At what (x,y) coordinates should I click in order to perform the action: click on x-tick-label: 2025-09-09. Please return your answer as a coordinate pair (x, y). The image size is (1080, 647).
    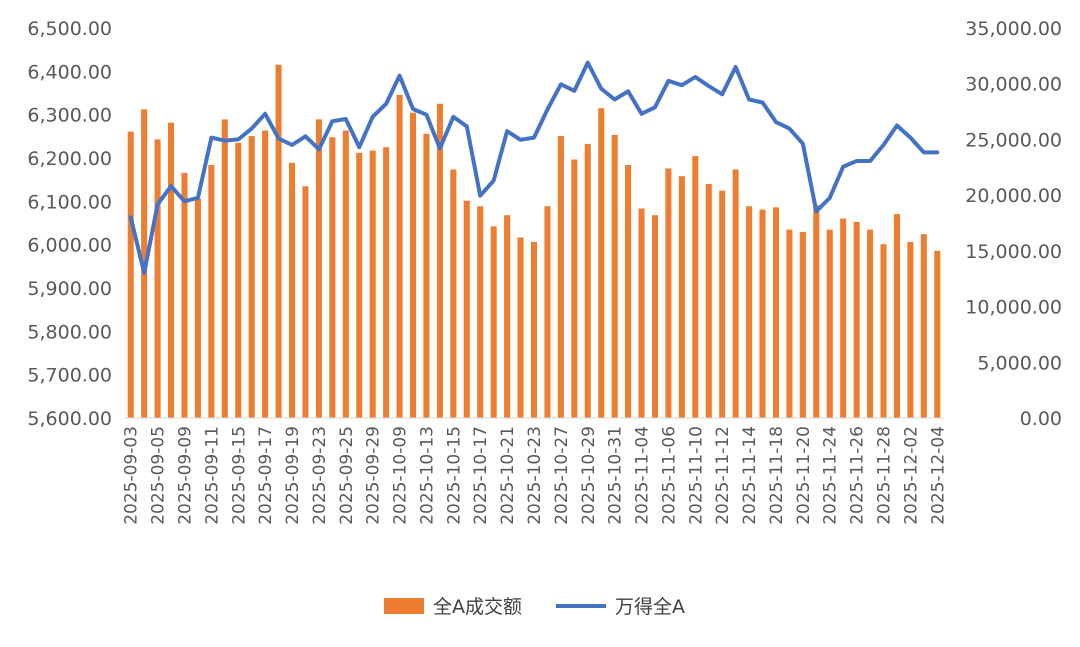
    Looking at the image, I should click on (185, 475).